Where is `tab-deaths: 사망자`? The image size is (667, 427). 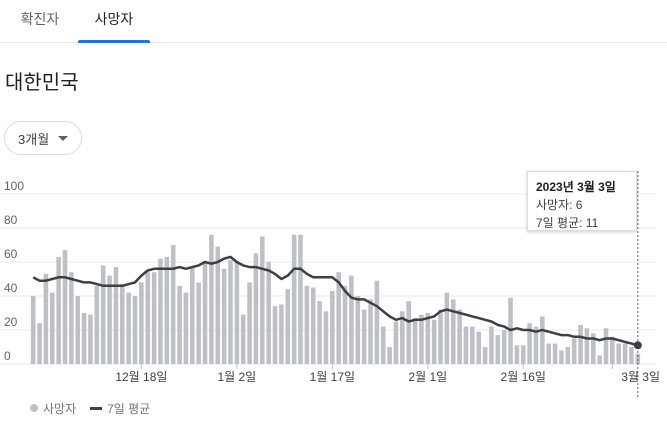 tab-deaths: 사망자 is located at coordinates (114, 21).